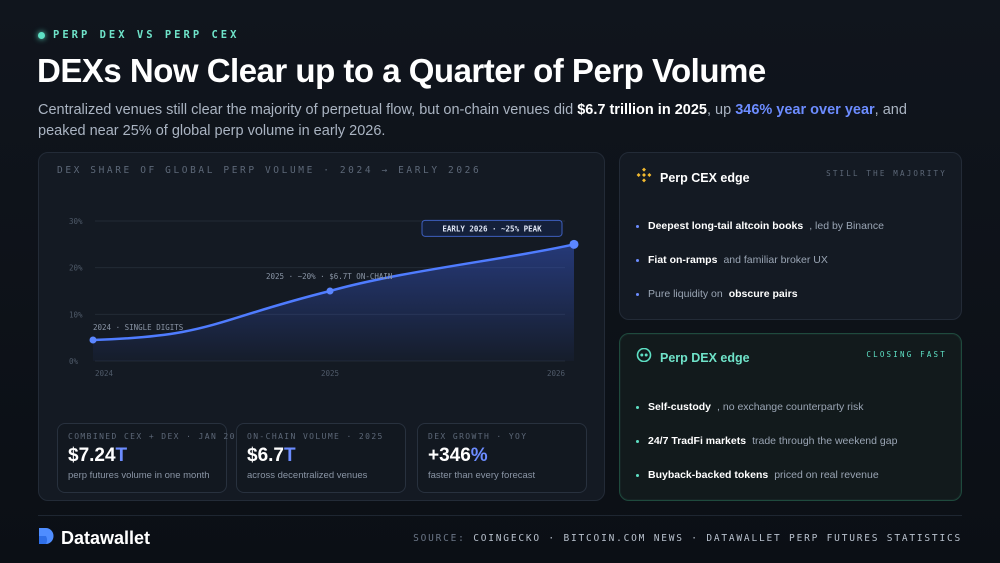  I want to click on list-item: Fiat on-ramps and familiar broker UX, so click(796, 260).